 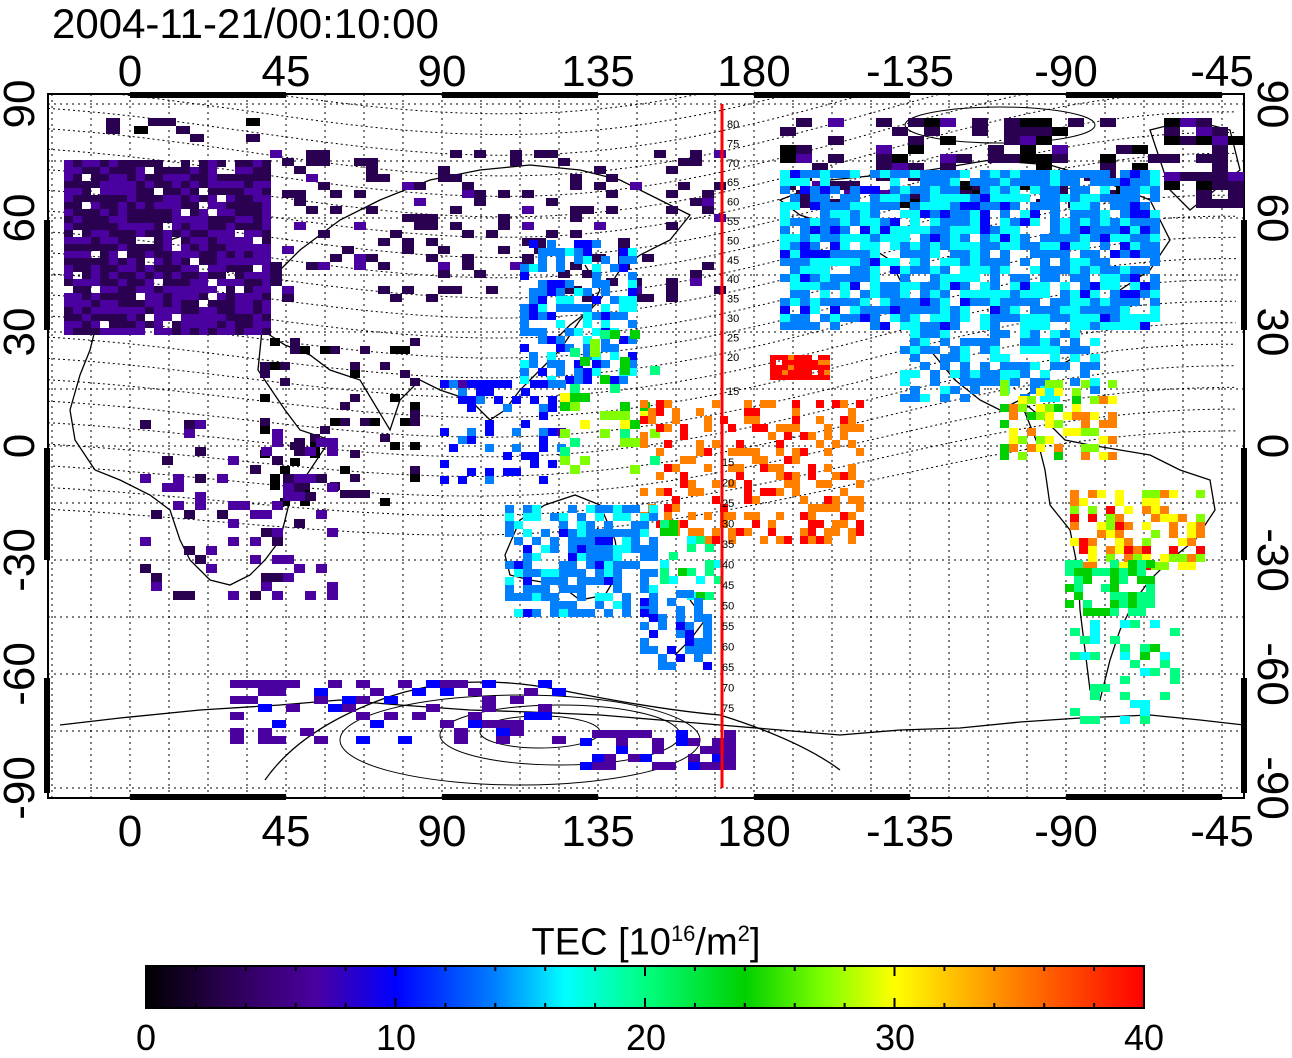 What do you see at coordinates (910, 71) in the screenshot?
I see `top-lon-label: -135` at bounding box center [910, 71].